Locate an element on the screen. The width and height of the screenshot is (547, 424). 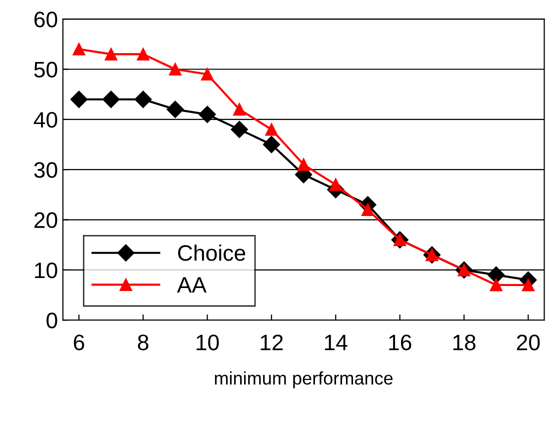
x-tick-label: 14 is located at coordinates (336, 342).